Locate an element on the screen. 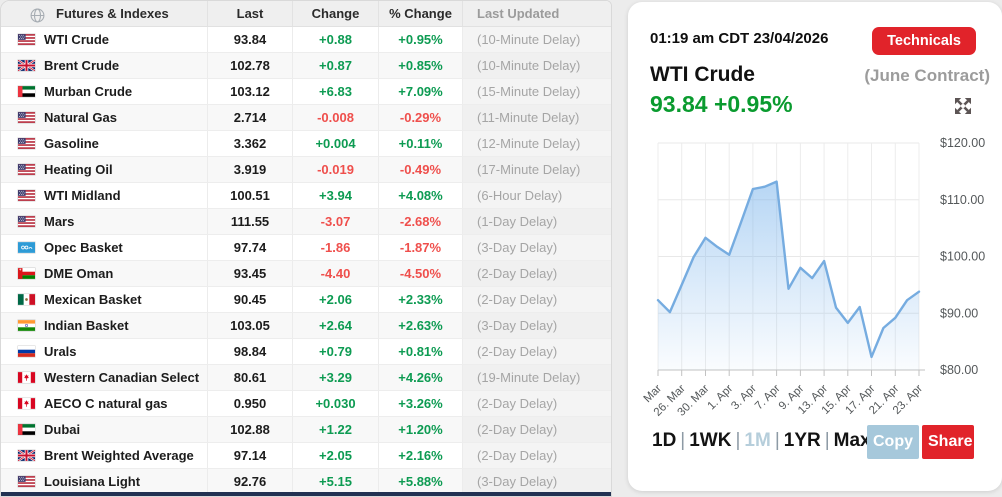  change-value: +2.64 is located at coordinates (335, 325).